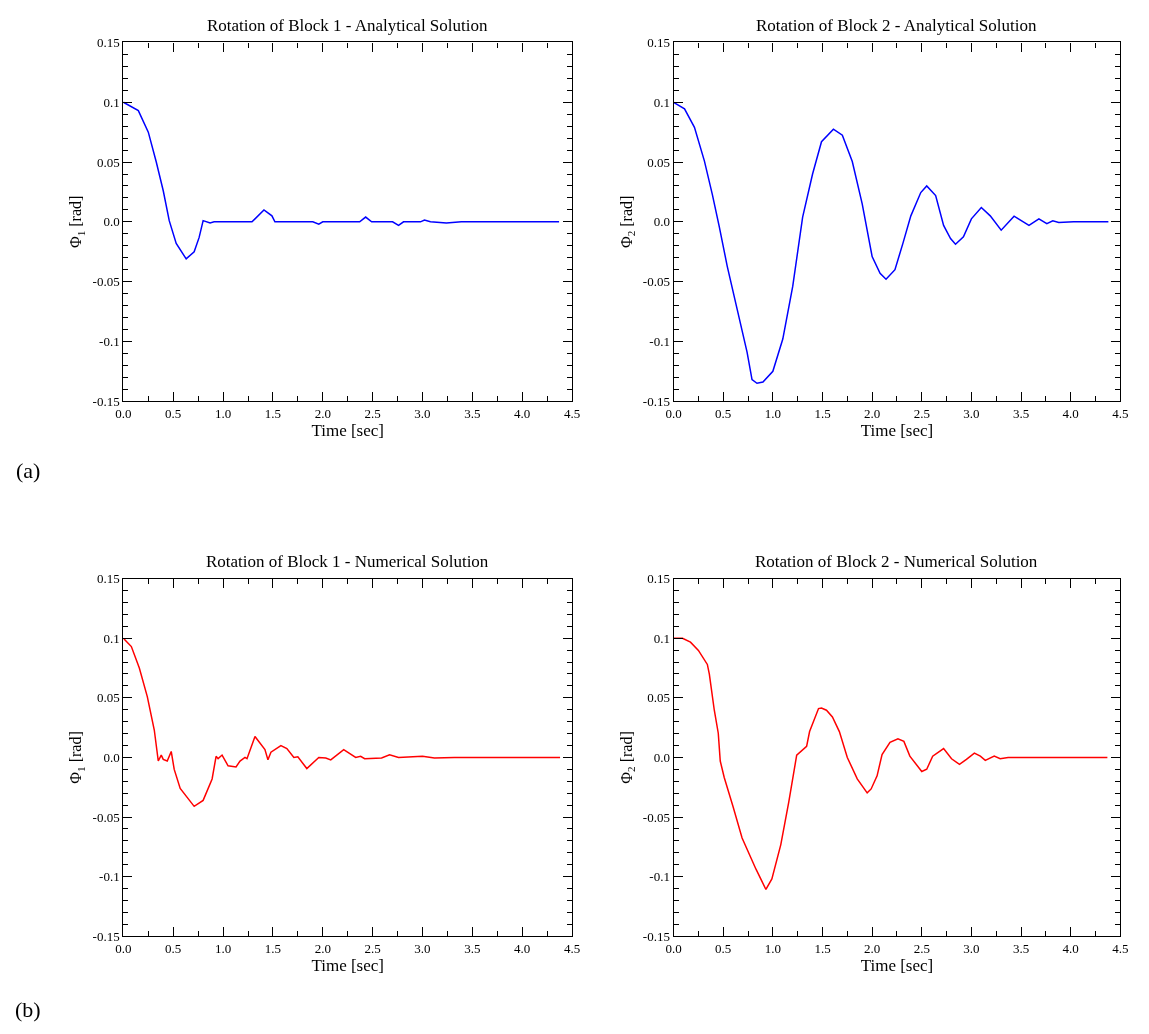  Describe the element at coordinates (347, 561) in the screenshot. I see `chart-title: Rotation of Block 1 - Numerical Solution` at that location.